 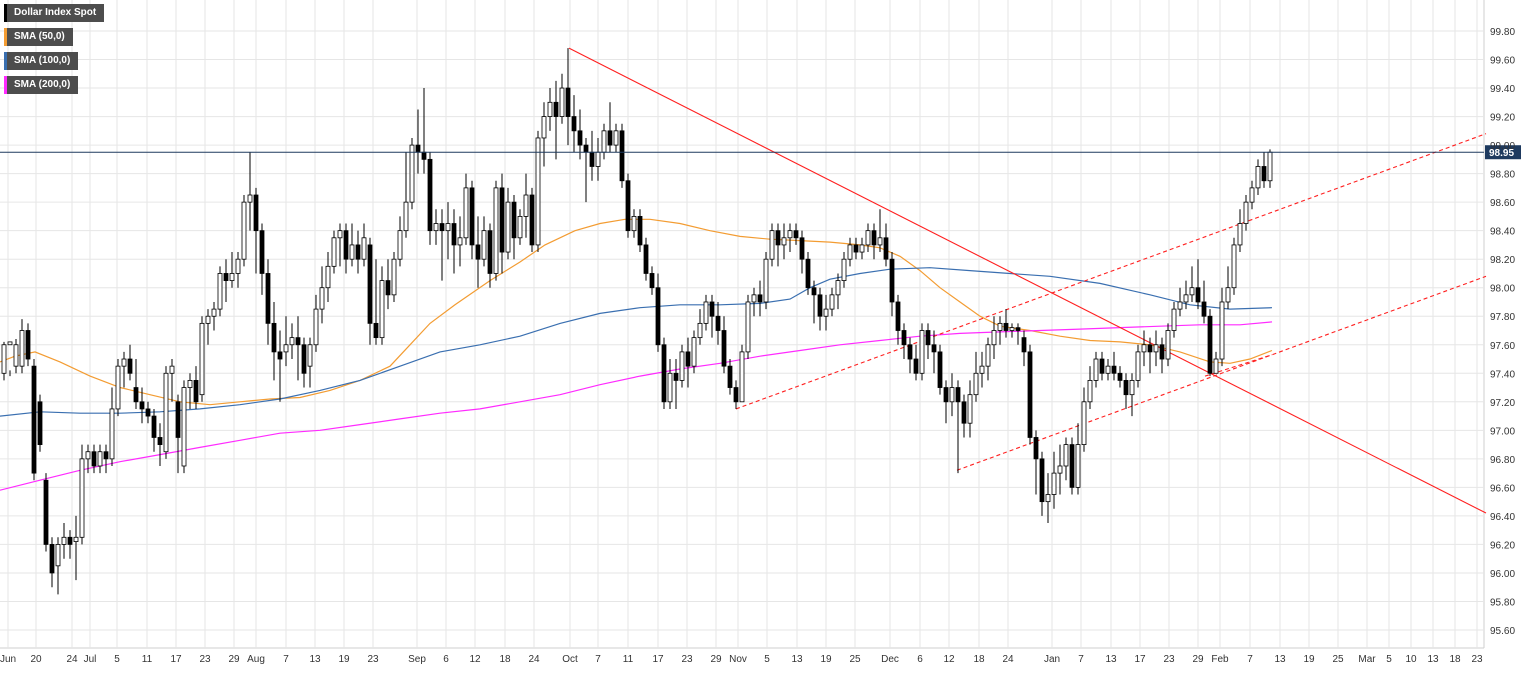 What do you see at coordinates (41, 85) in the screenshot?
I see `legend-item-sma200: SMA (200,0)` at bounding box center [41, 85].